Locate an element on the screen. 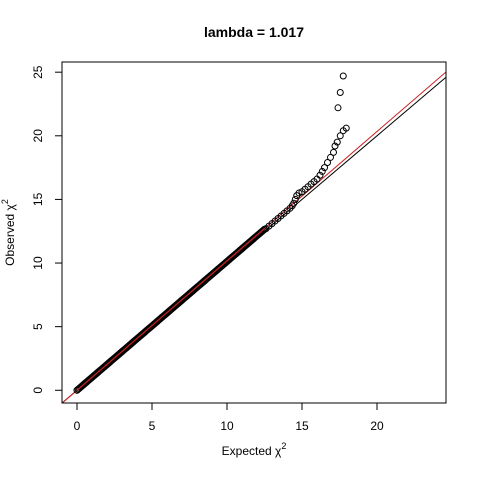 The image size is (480, 480). x-axis-title: Expected χ2 is located at coordinates (254, 449).